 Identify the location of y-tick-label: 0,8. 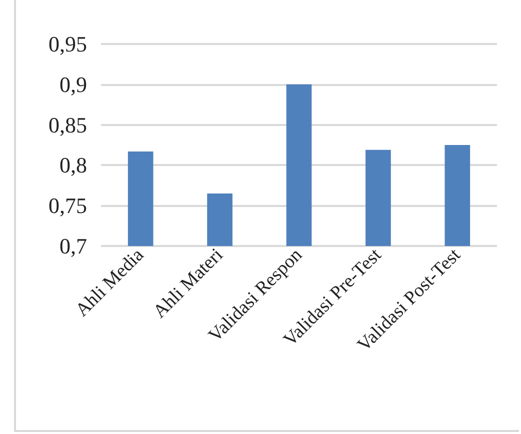
(73, 165).